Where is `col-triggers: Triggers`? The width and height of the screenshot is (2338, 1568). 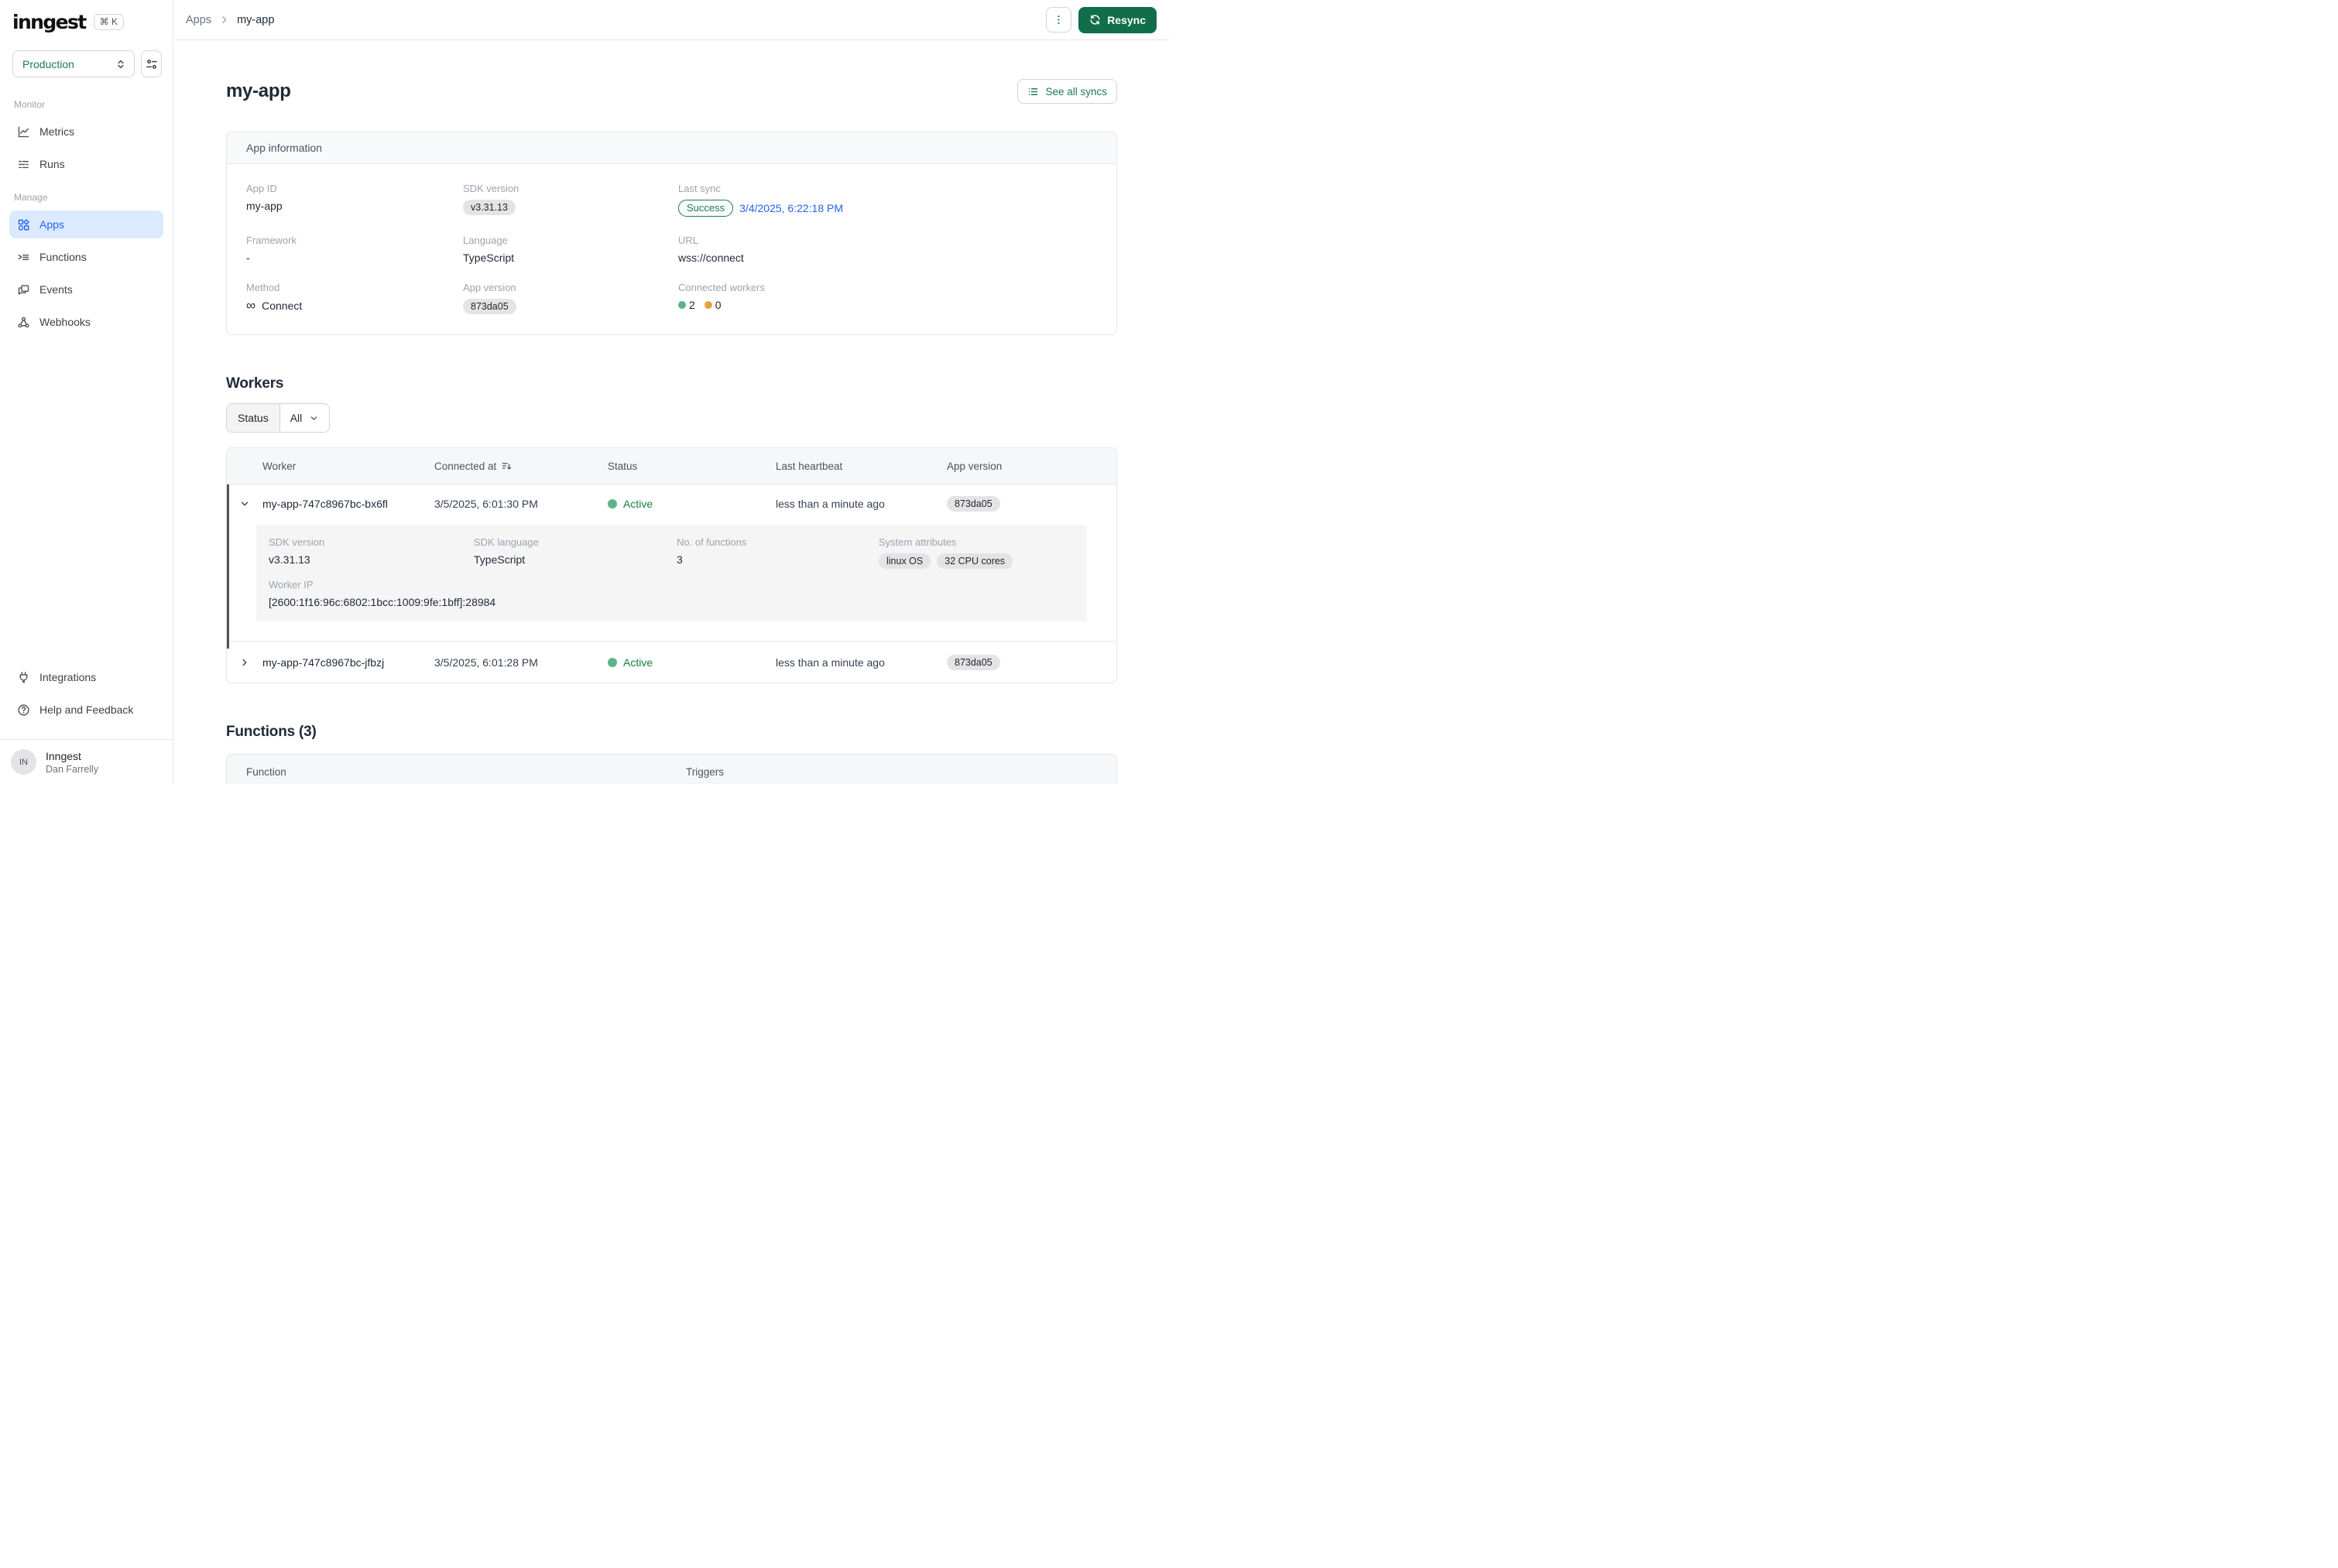 col-triggers: Triggers is located at coordinates (705, 772).